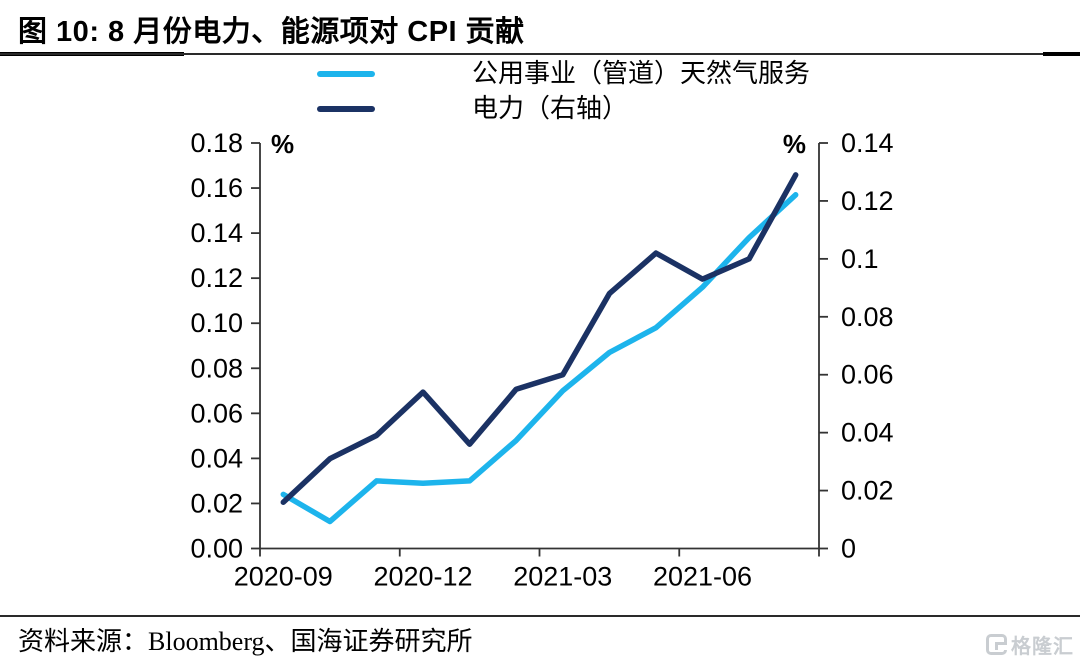 Image resolution: width=1080 pixels, height=659 pixels. Describe the element at coordinates (794, 144) in the screenshot. I see `right-axis-unit-label: %` at that location.